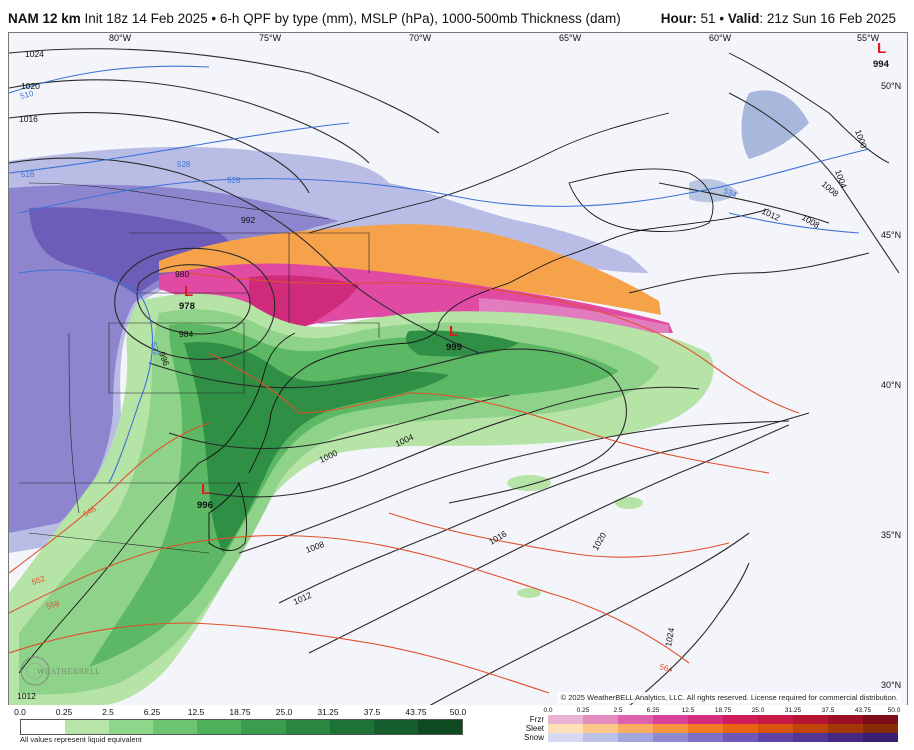  Describe the element at coordinates (868, 38) in the screenshot. I see `lon-label: 55°W` at that location.